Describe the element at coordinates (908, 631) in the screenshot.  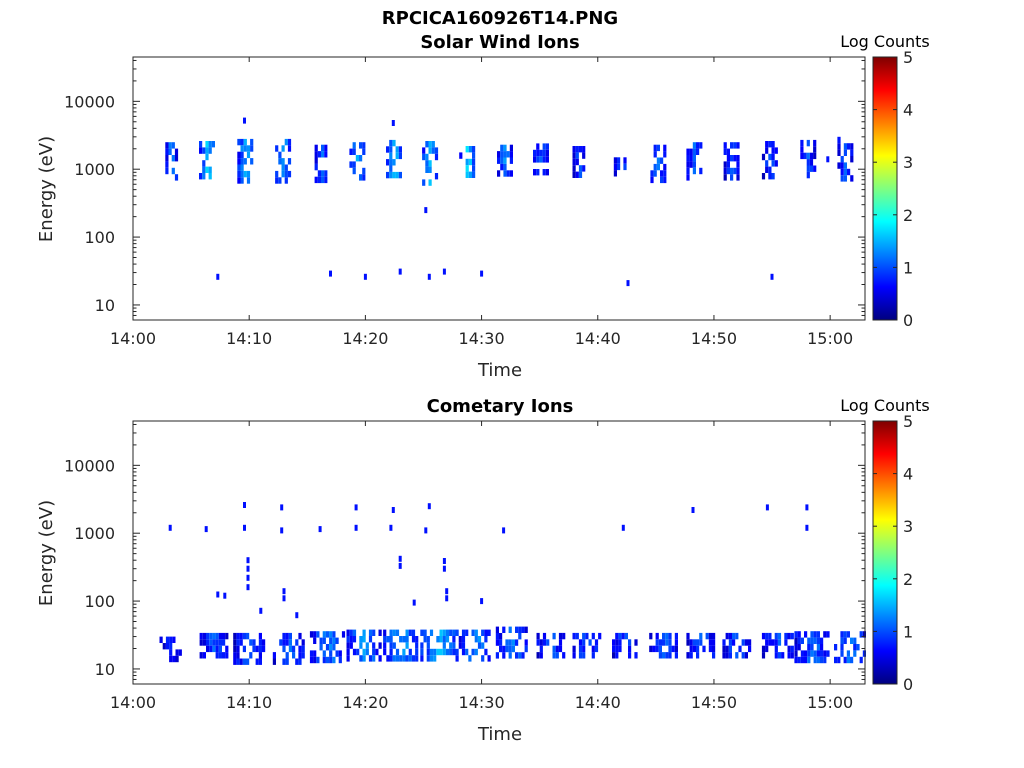
I see `colorbar-tick-label: 1` at that location.